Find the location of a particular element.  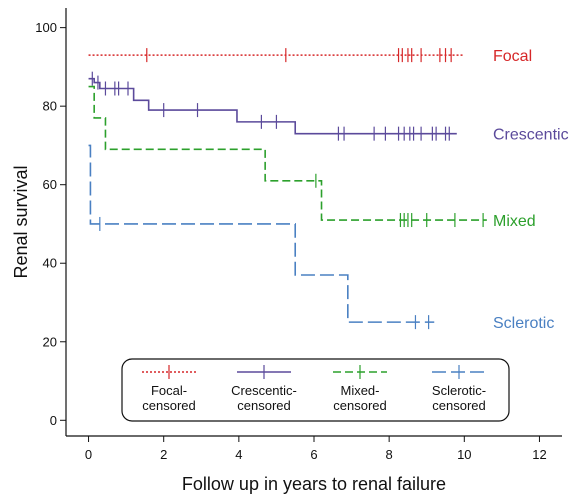

series-label-focal: Focal is located at coordinates (512, 56).